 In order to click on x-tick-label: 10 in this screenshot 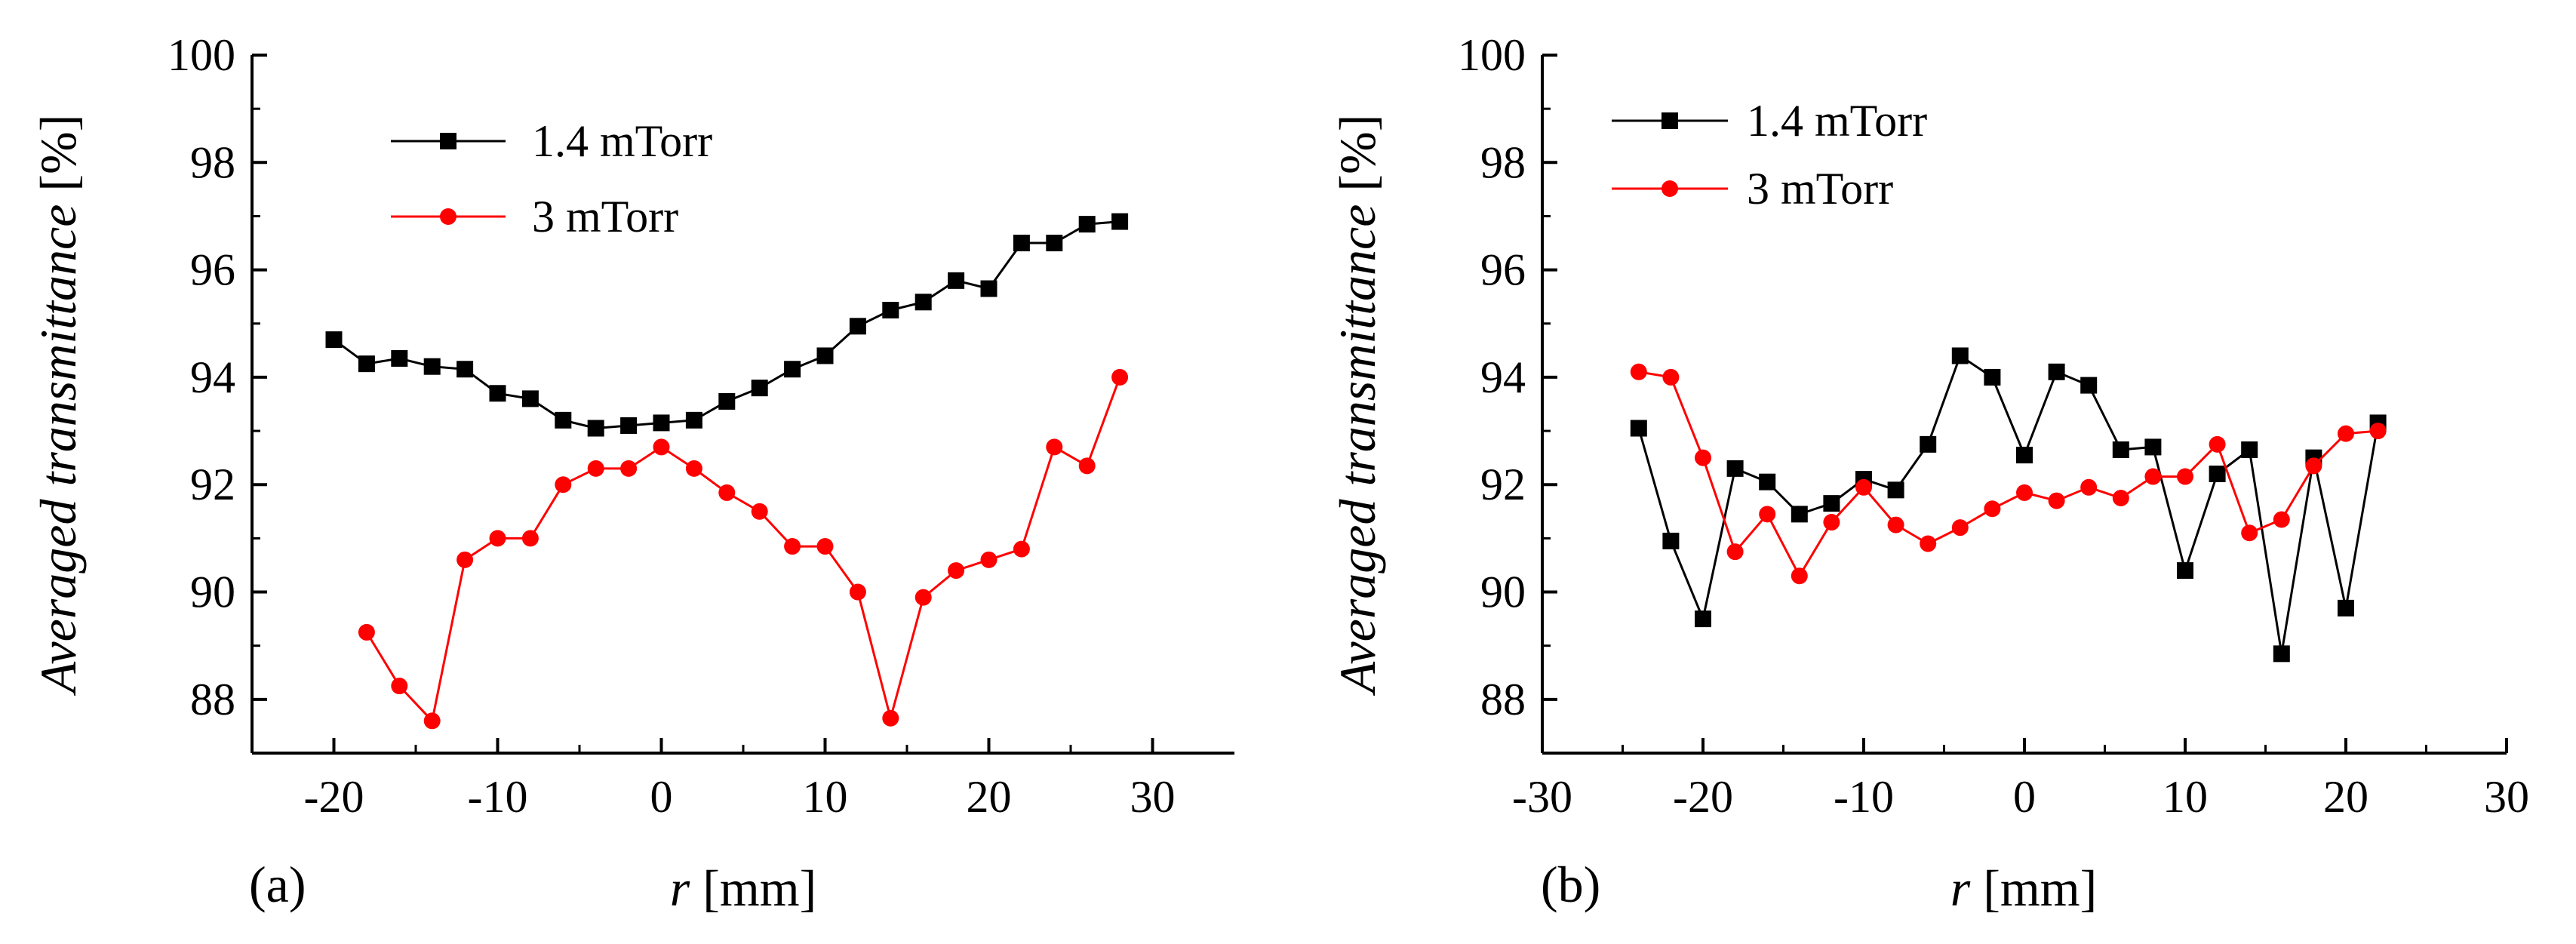, I will do `click(2185, 797)`.